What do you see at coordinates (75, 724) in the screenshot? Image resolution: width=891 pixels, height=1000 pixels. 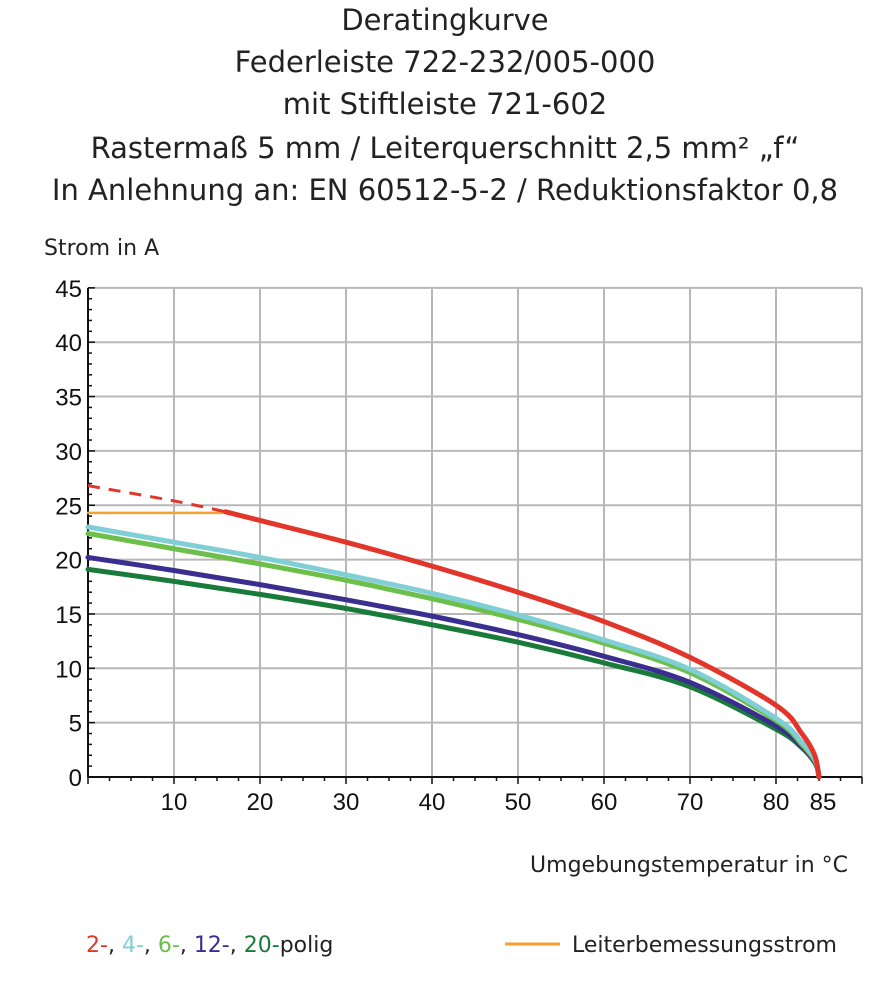 I see `y-tick-label: 5` at bounding box center [75, 724].